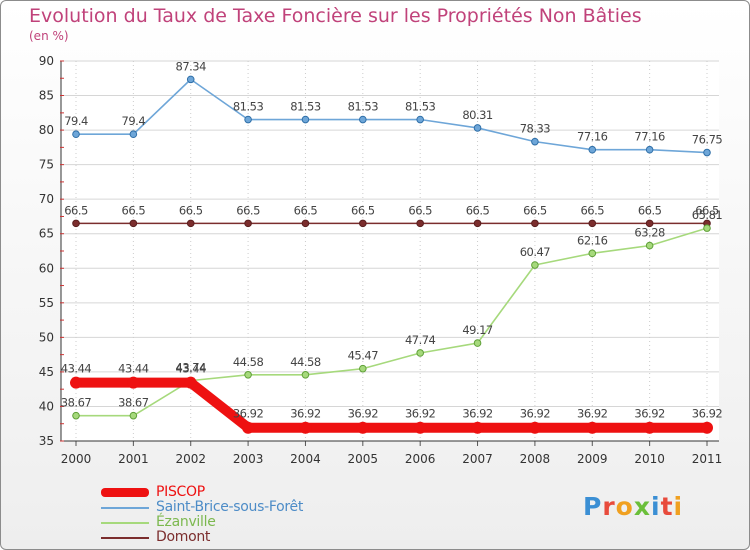  I want to click on proxiti-logo: Proxiti, so click(633, 506).